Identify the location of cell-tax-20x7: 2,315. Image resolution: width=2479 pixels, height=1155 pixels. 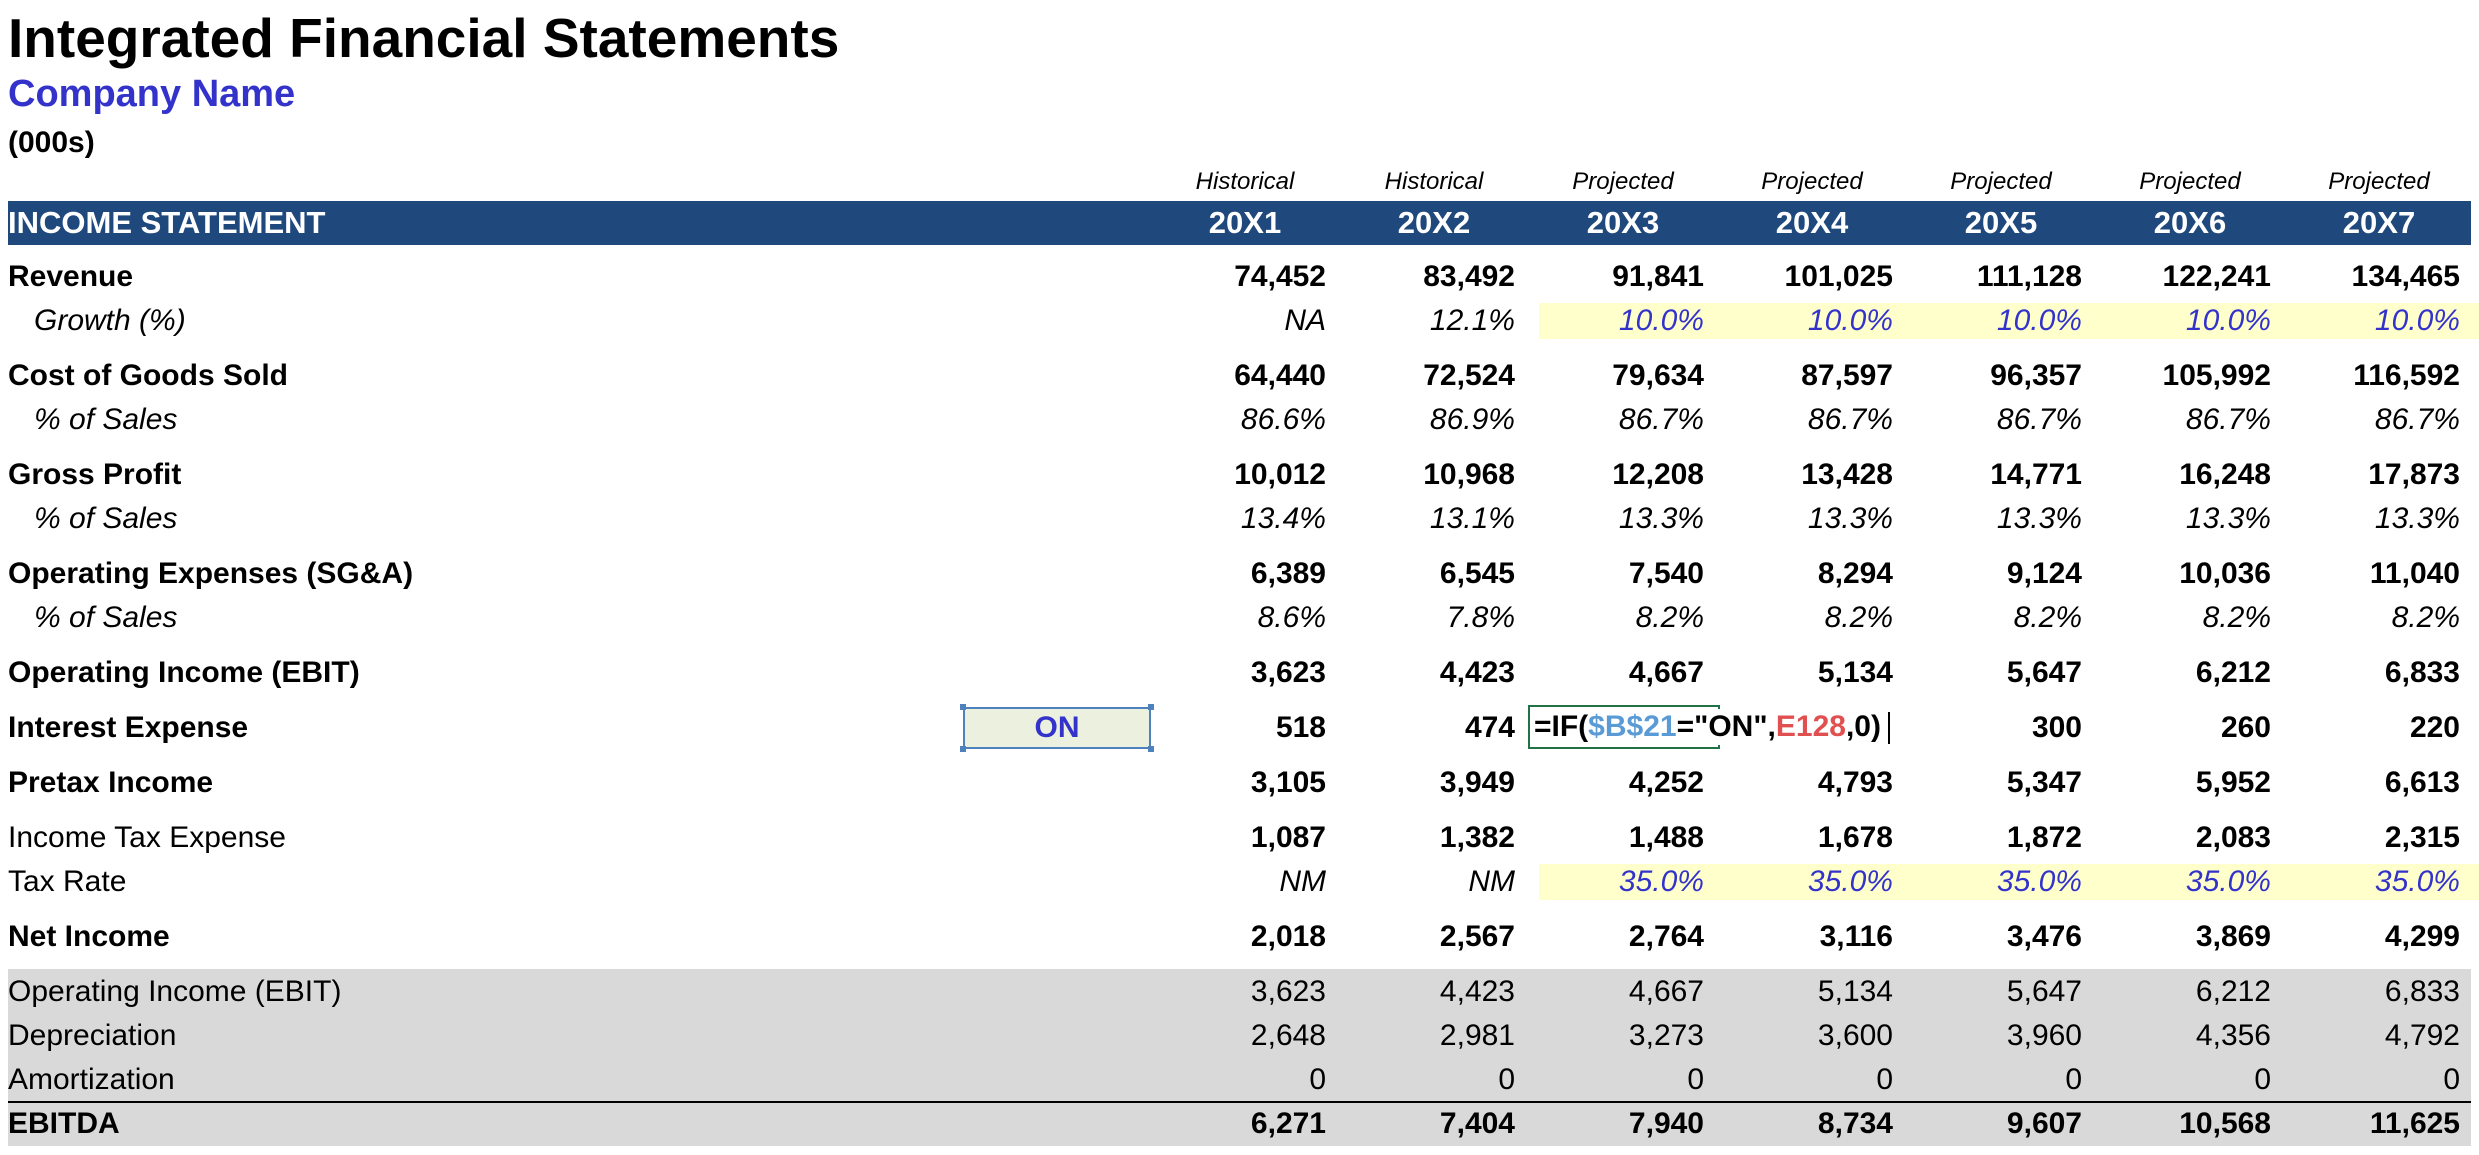
(2422, 837).